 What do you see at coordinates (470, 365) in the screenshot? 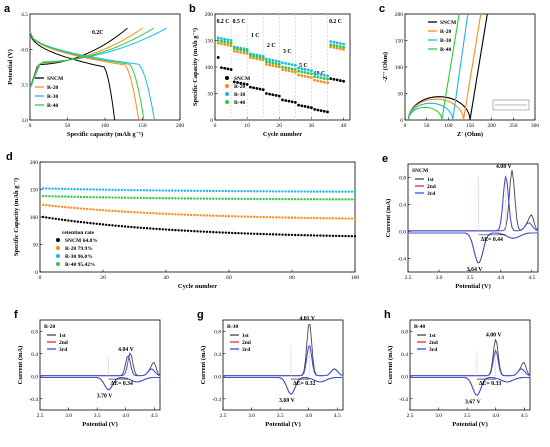
I see `plot-frame-h` at bounding box center [470, 365].